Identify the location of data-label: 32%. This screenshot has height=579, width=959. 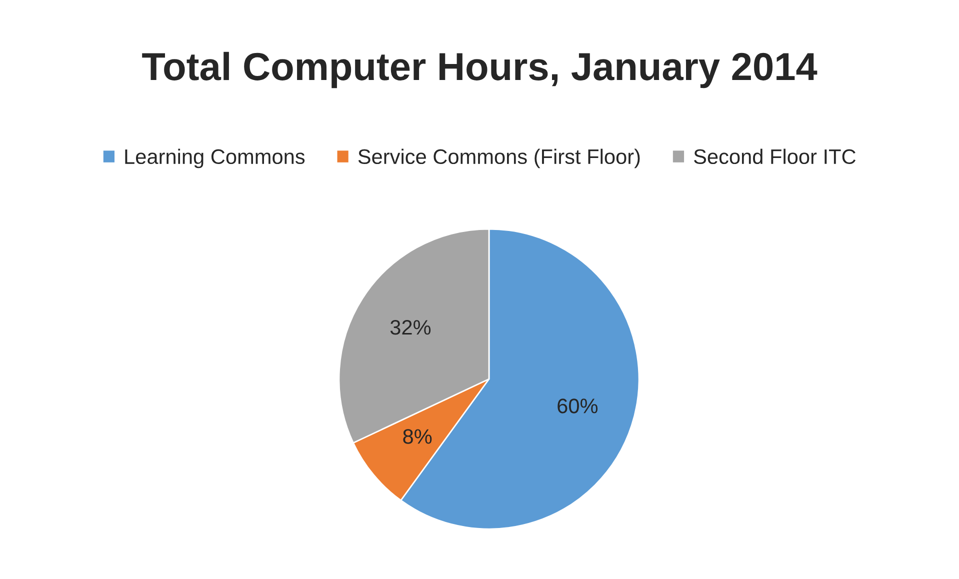
(410, 327).